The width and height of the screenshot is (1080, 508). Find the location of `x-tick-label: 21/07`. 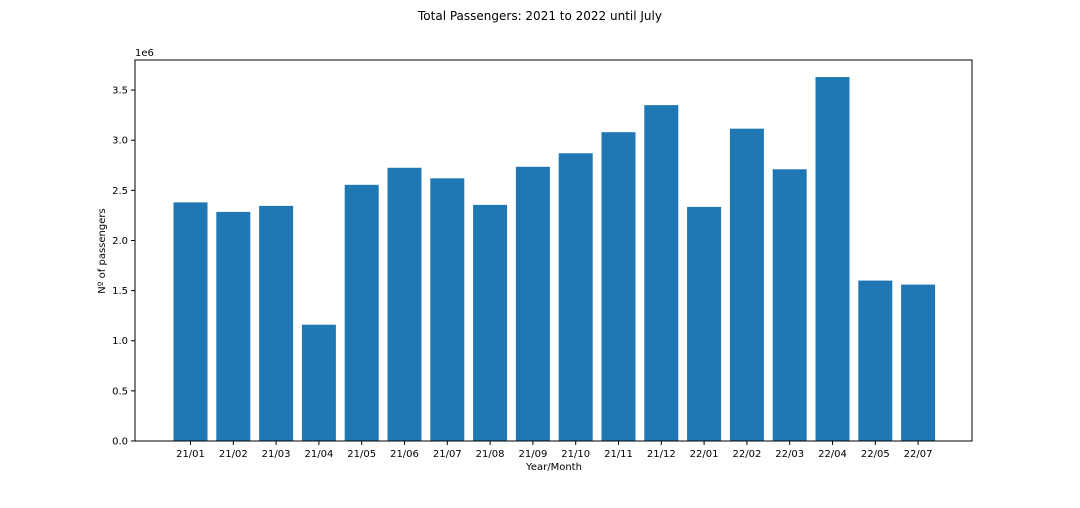

x-tick-label: 21/07 is located at coordinates (447, 454).